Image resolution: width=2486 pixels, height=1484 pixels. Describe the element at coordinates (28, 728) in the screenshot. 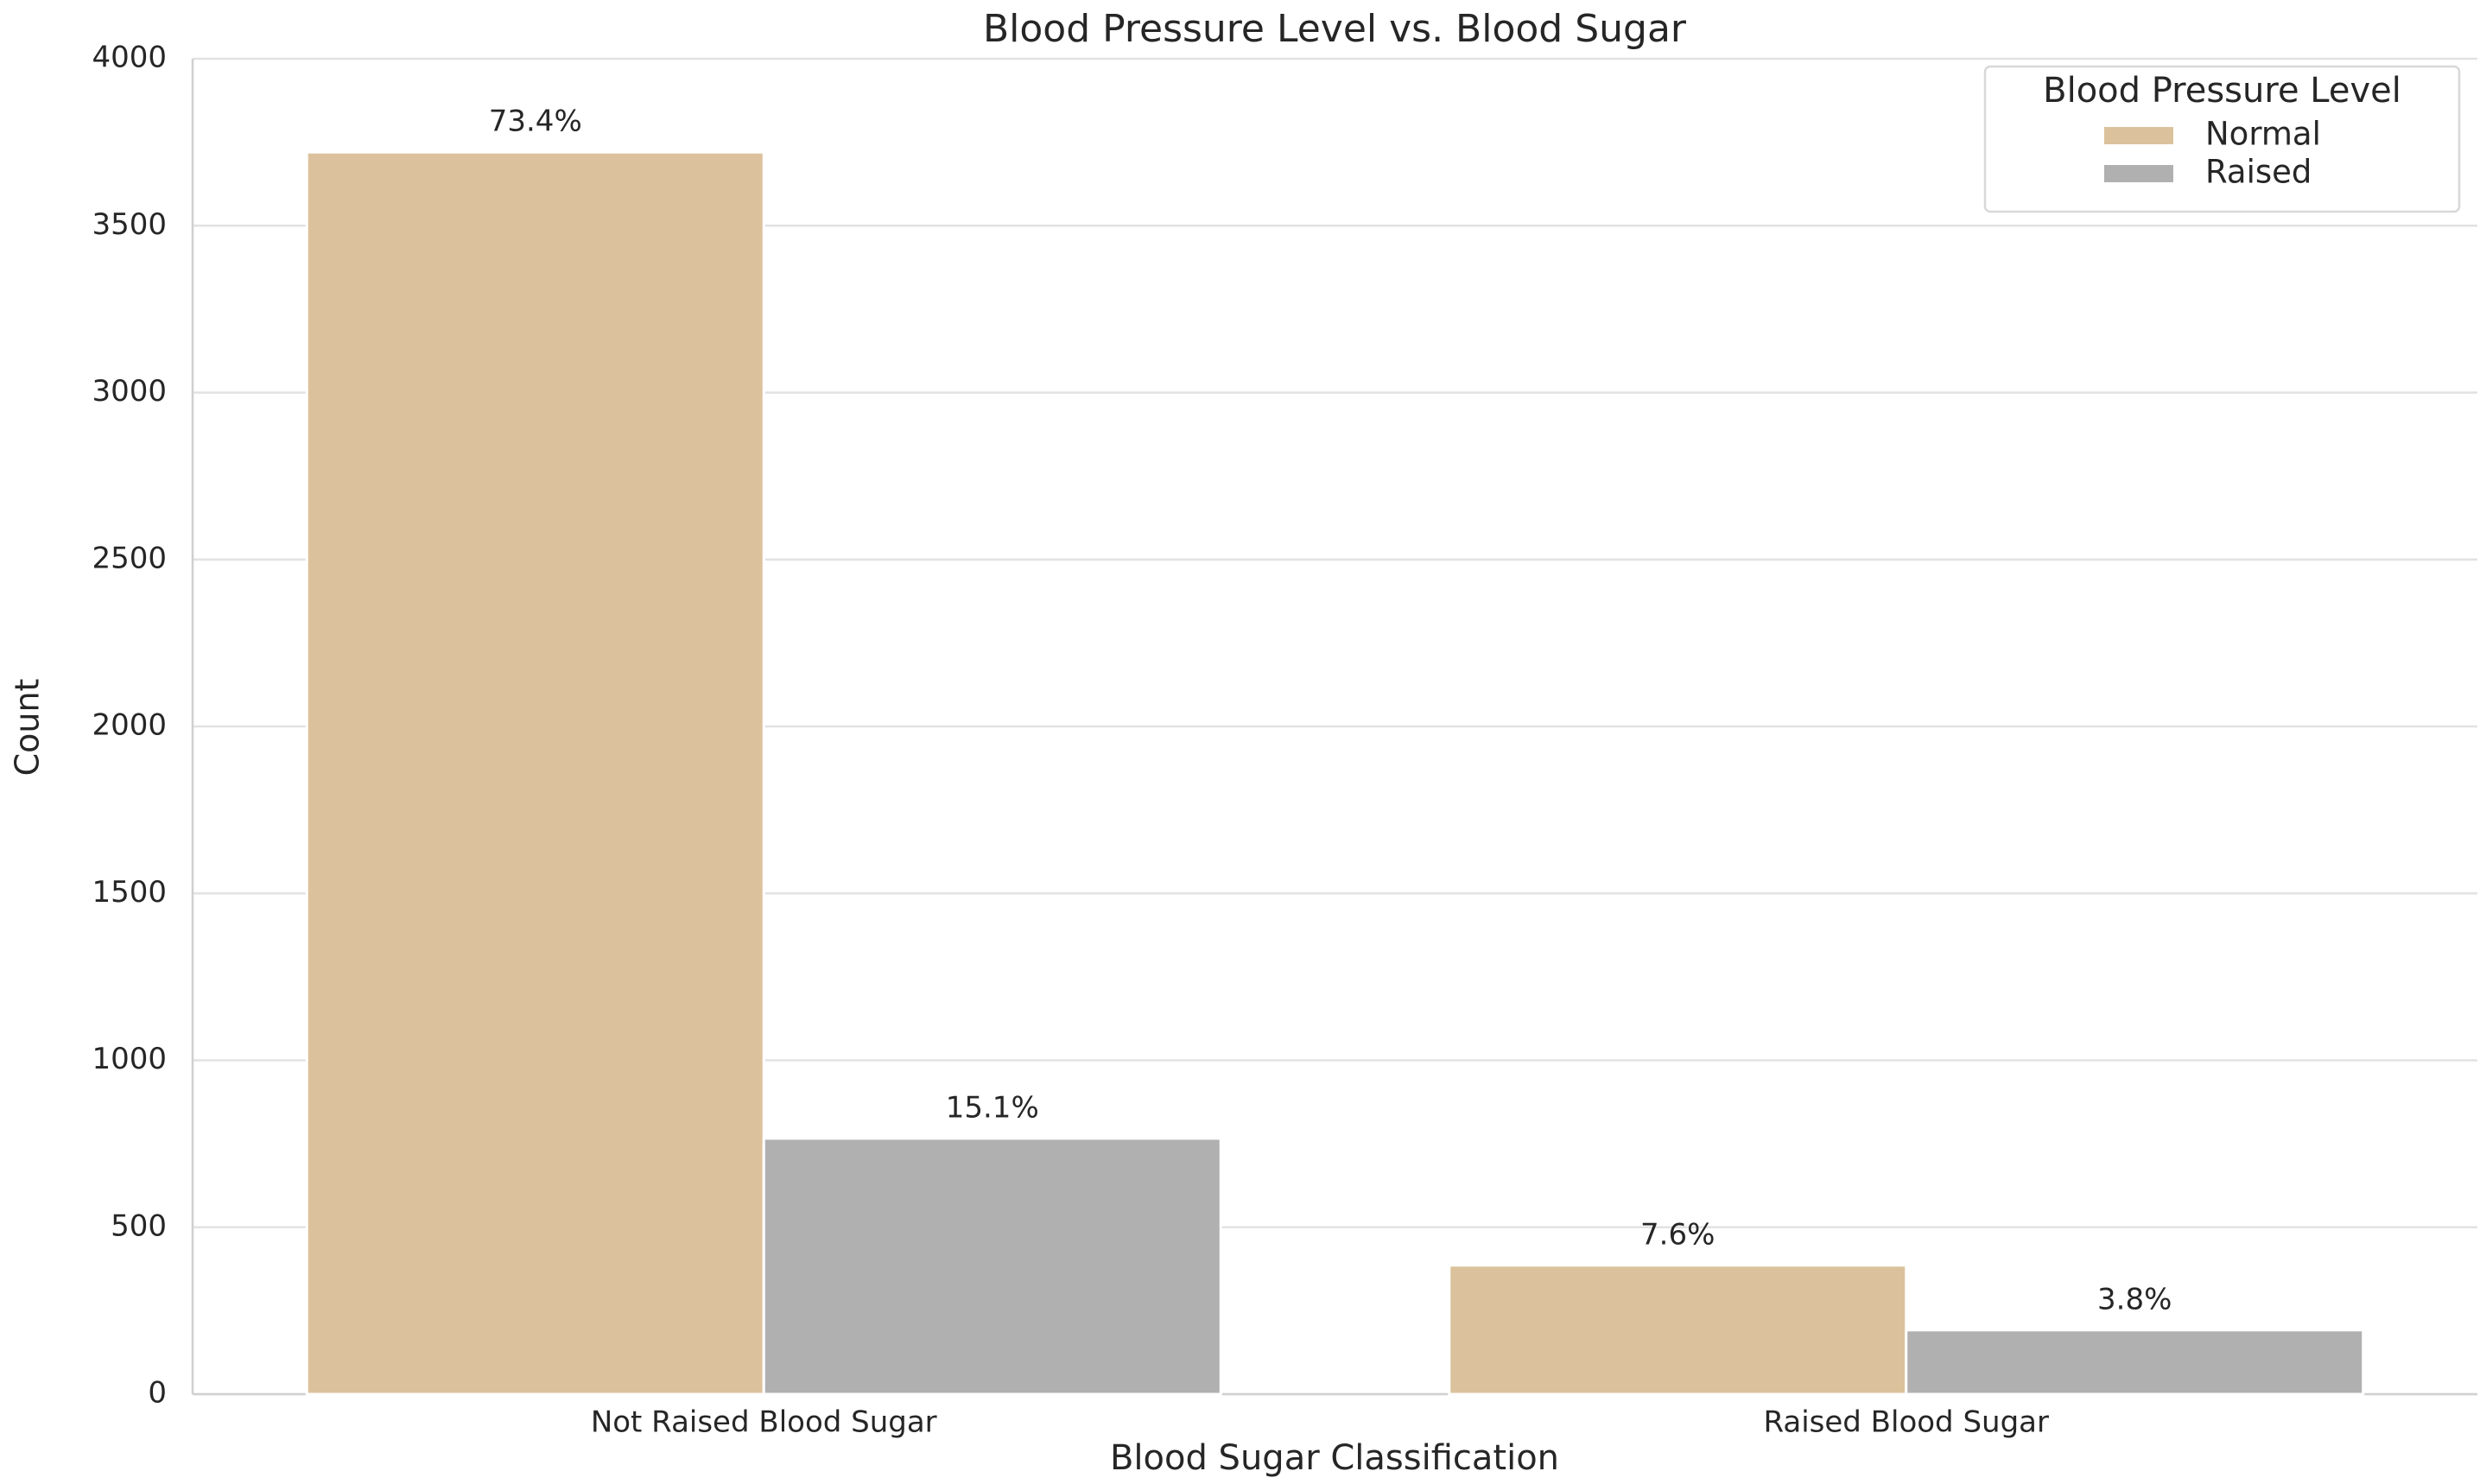

I see `y-axis-title: Count` at that location.